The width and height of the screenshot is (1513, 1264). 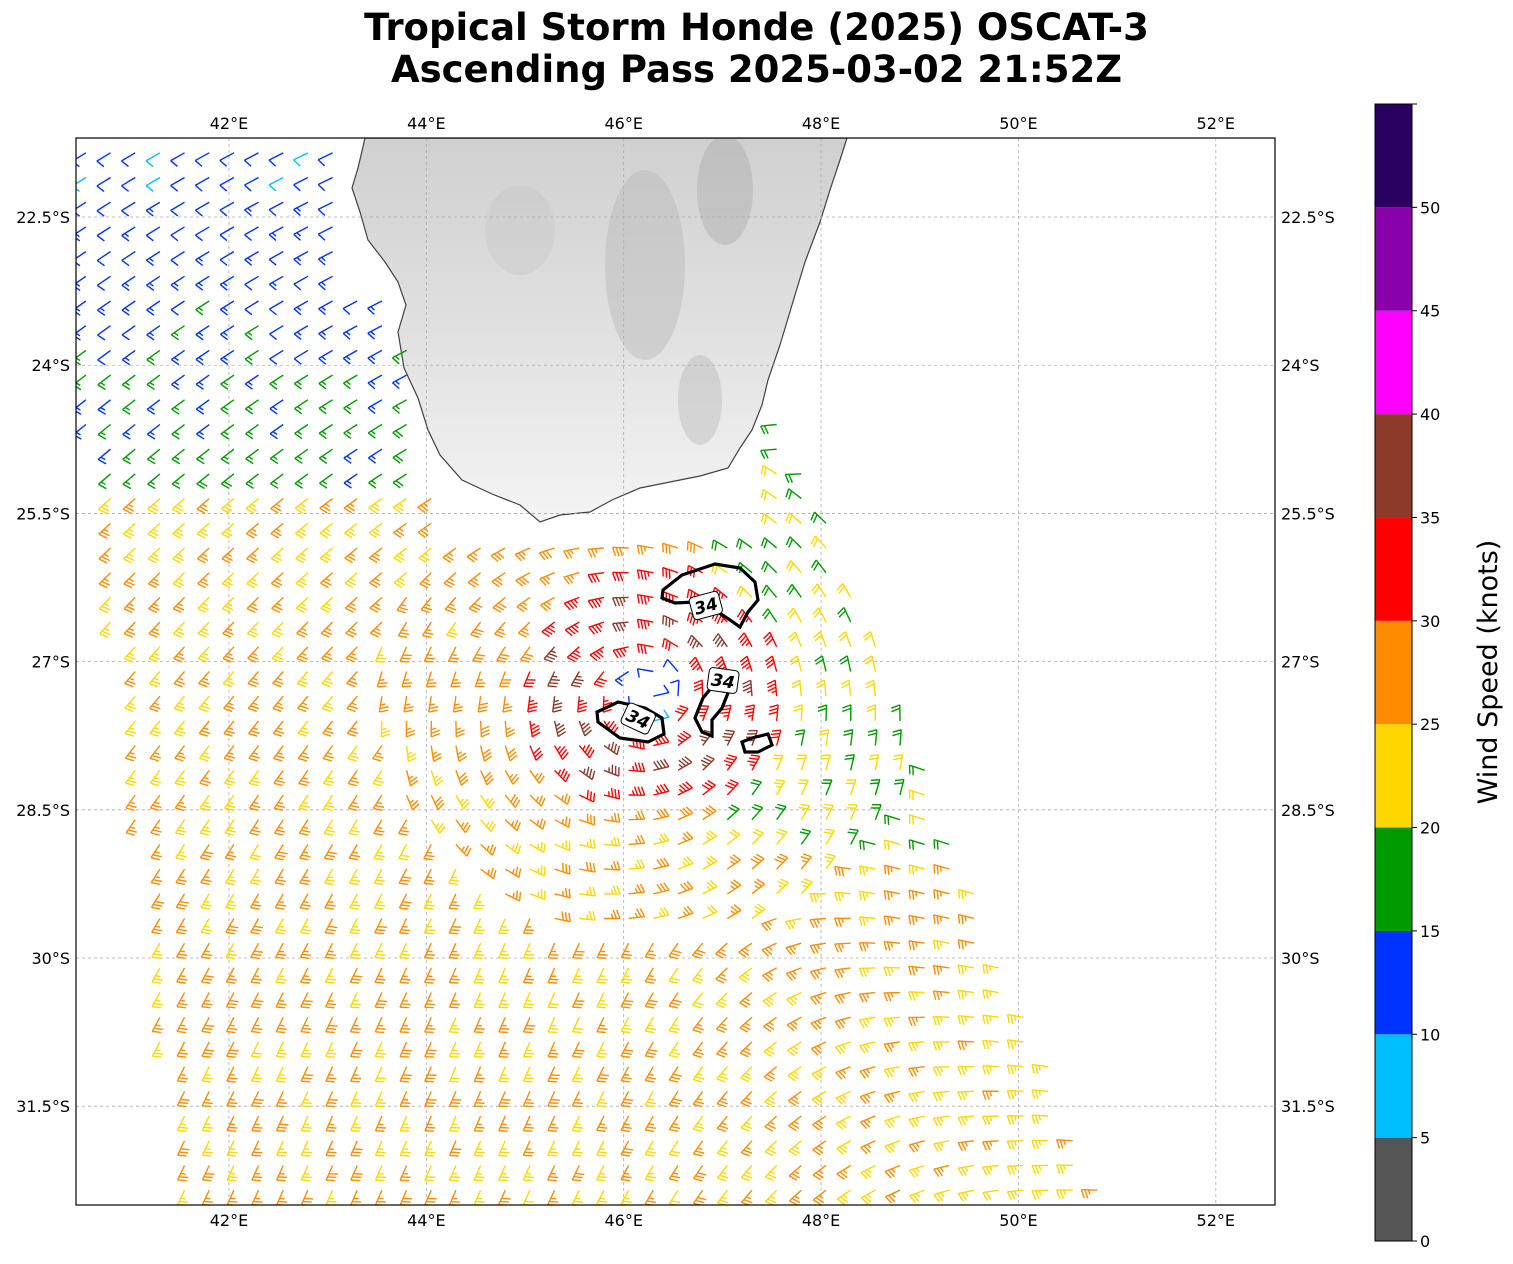 I want to click on colorbar-tick-label: 50, so click(x=1430, y=207).